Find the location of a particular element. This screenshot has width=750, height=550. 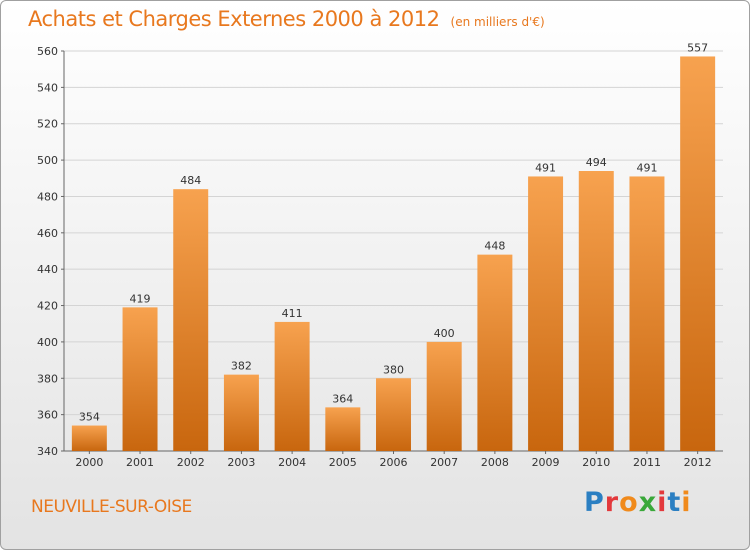

bar-2009 is located at coordinates (546, 314).